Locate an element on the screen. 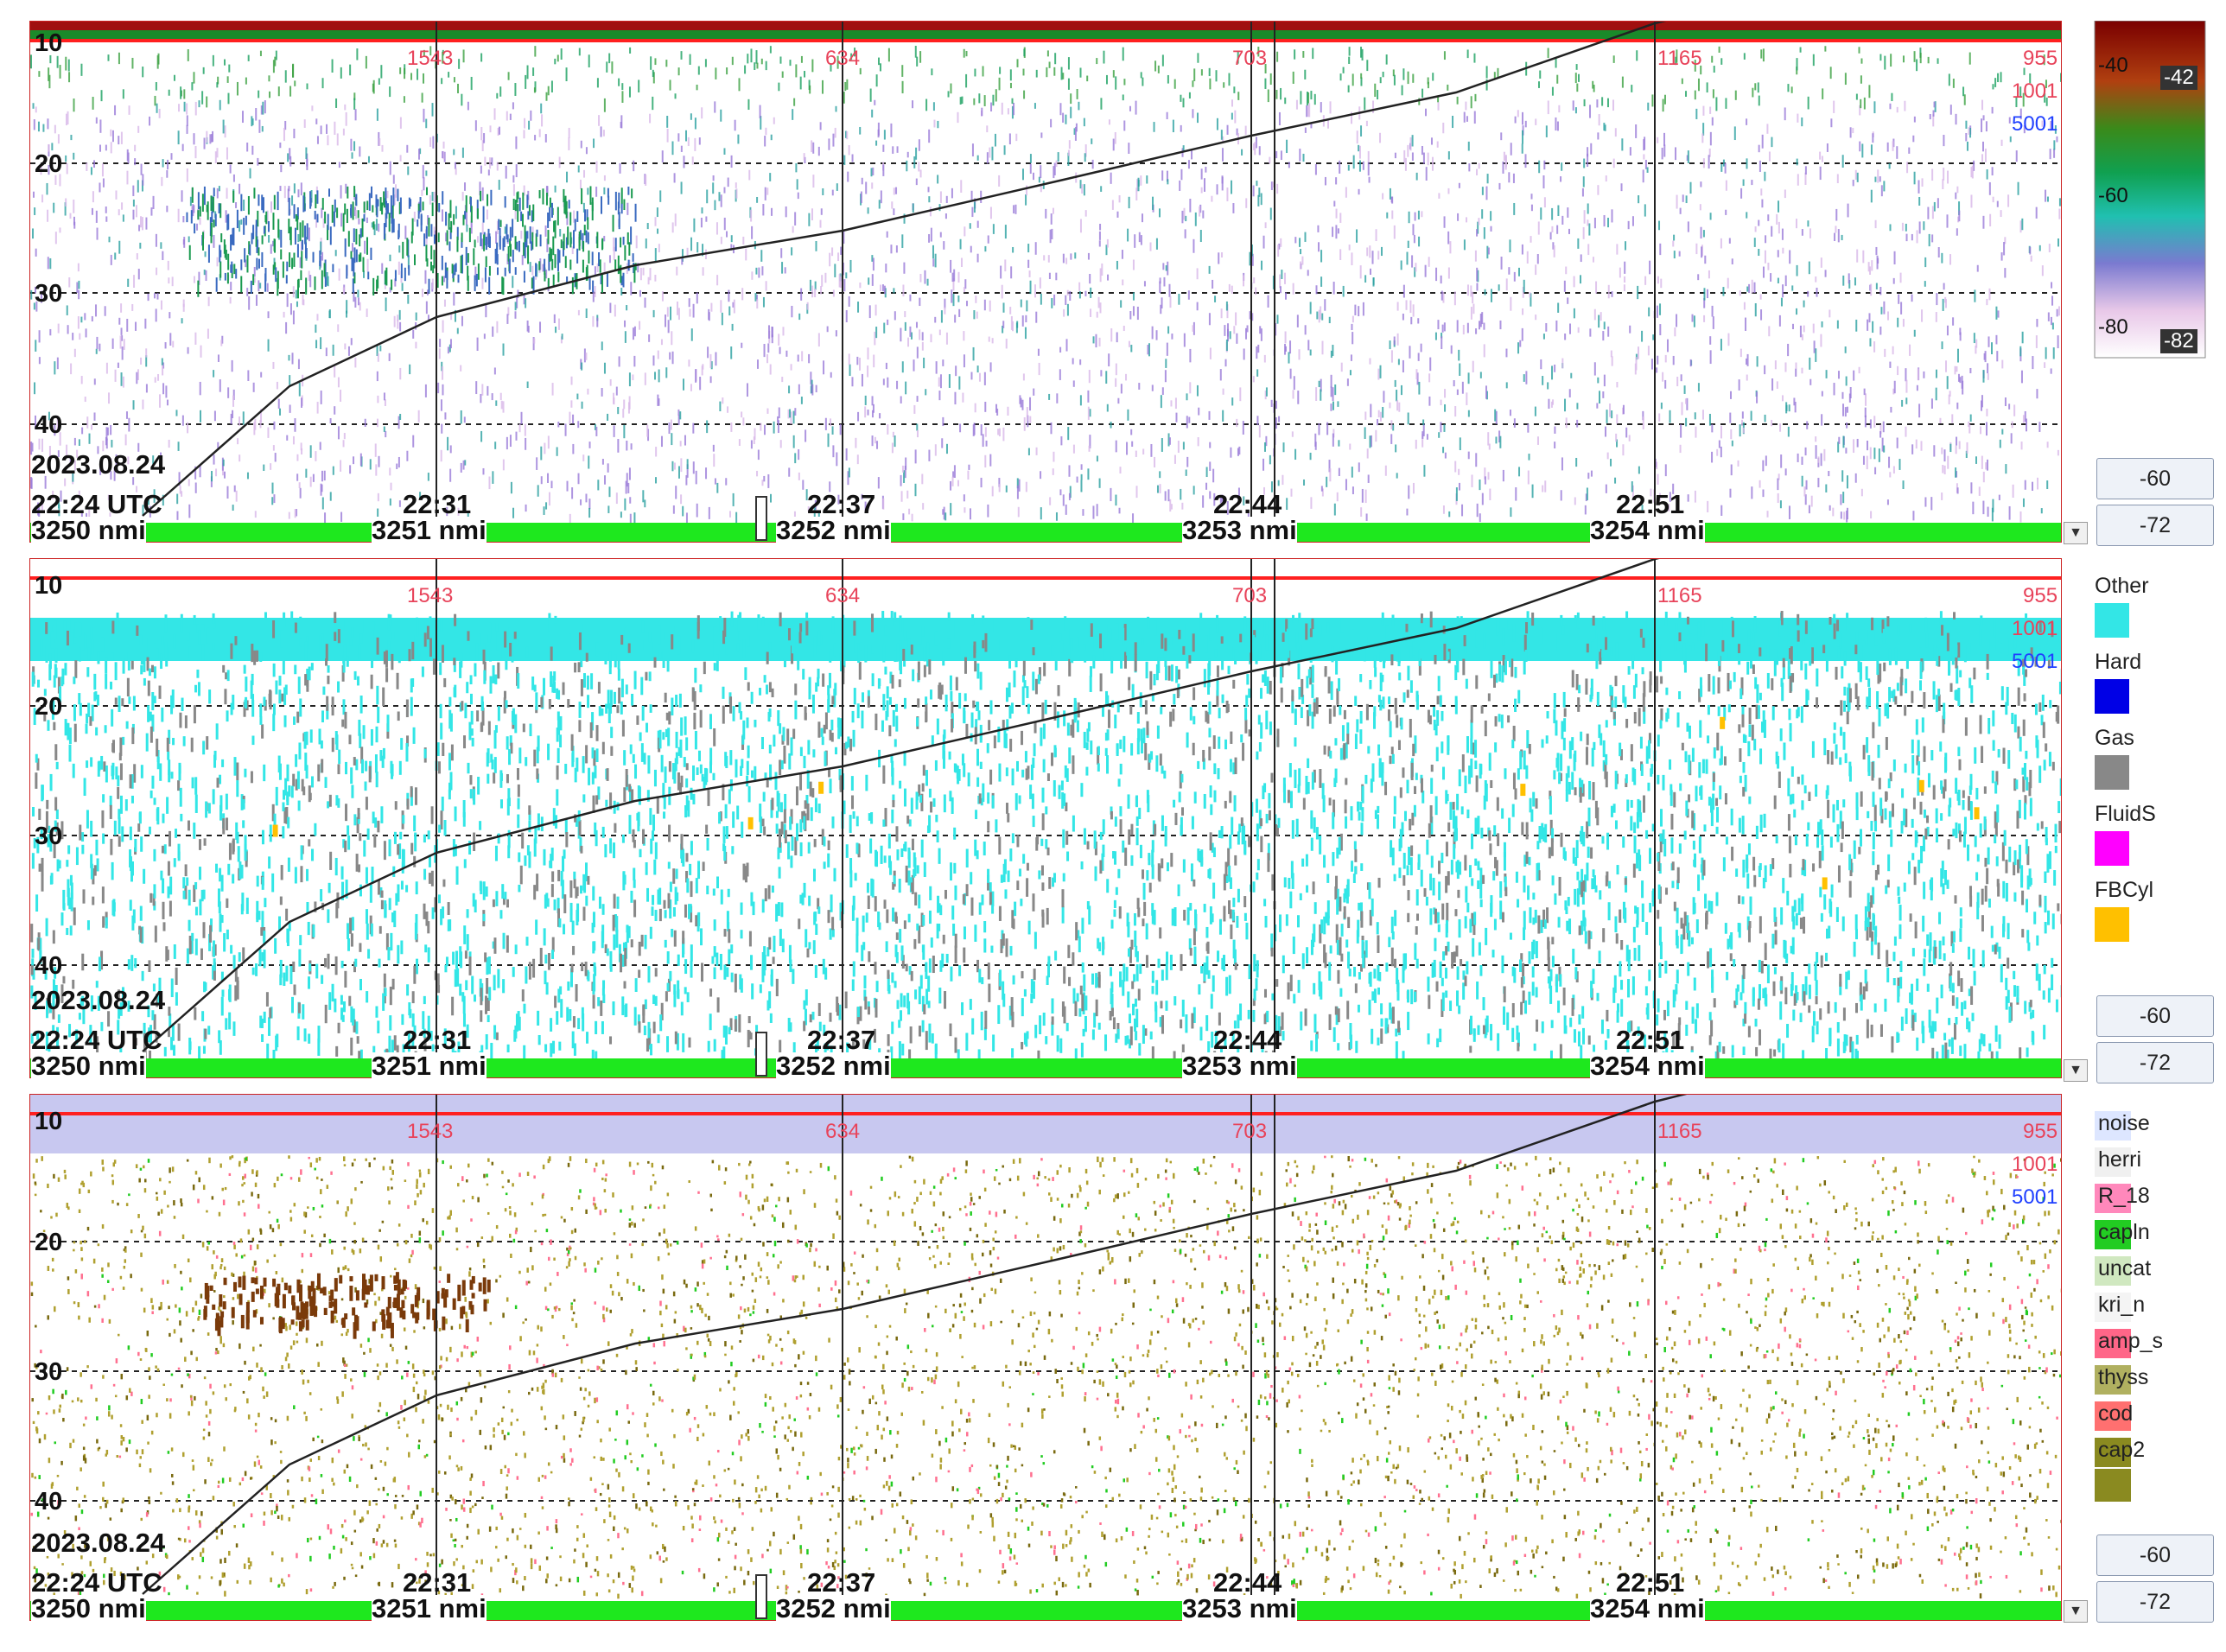 This screenshot has height=1652, width=2226. panel2-scroll-down-icon: ▼ is located at coordinates (2076, 1070).